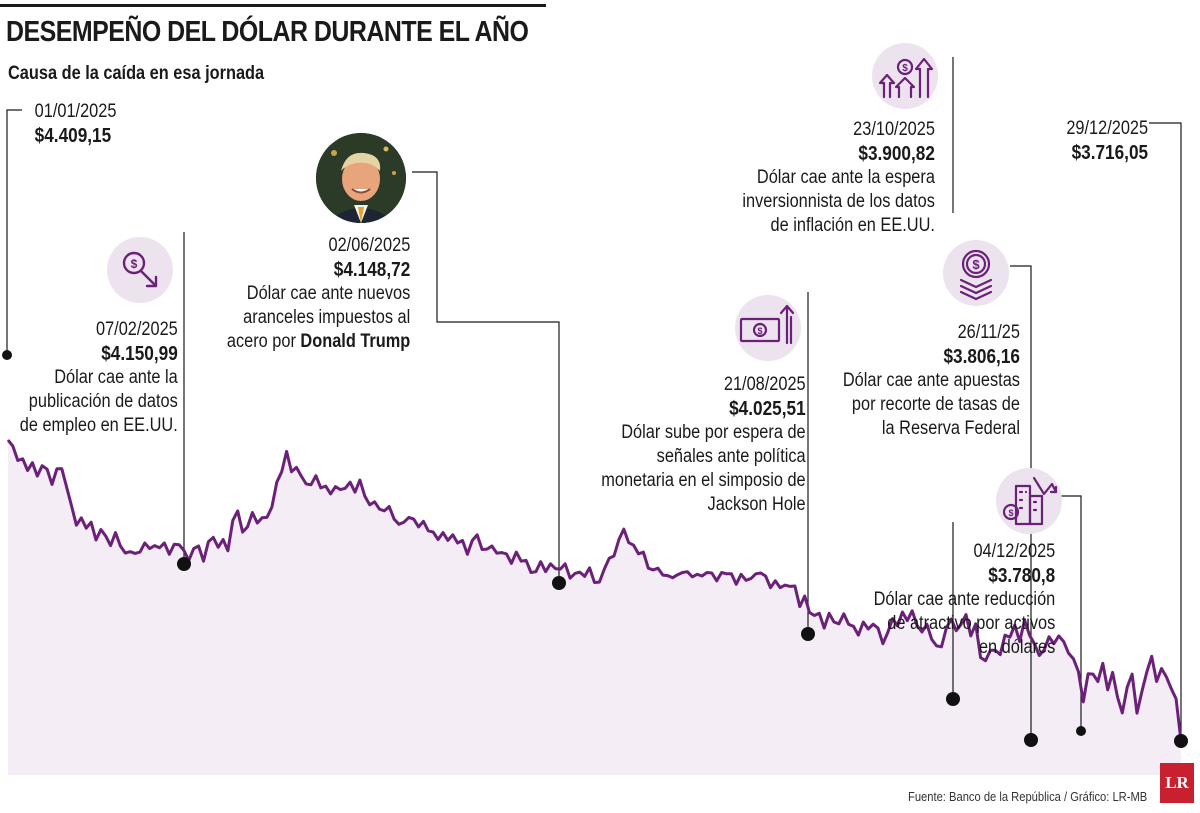 The width and height of the screenshot is (1200, 813). I want to click on marker-dec04, so click(1081, 731).